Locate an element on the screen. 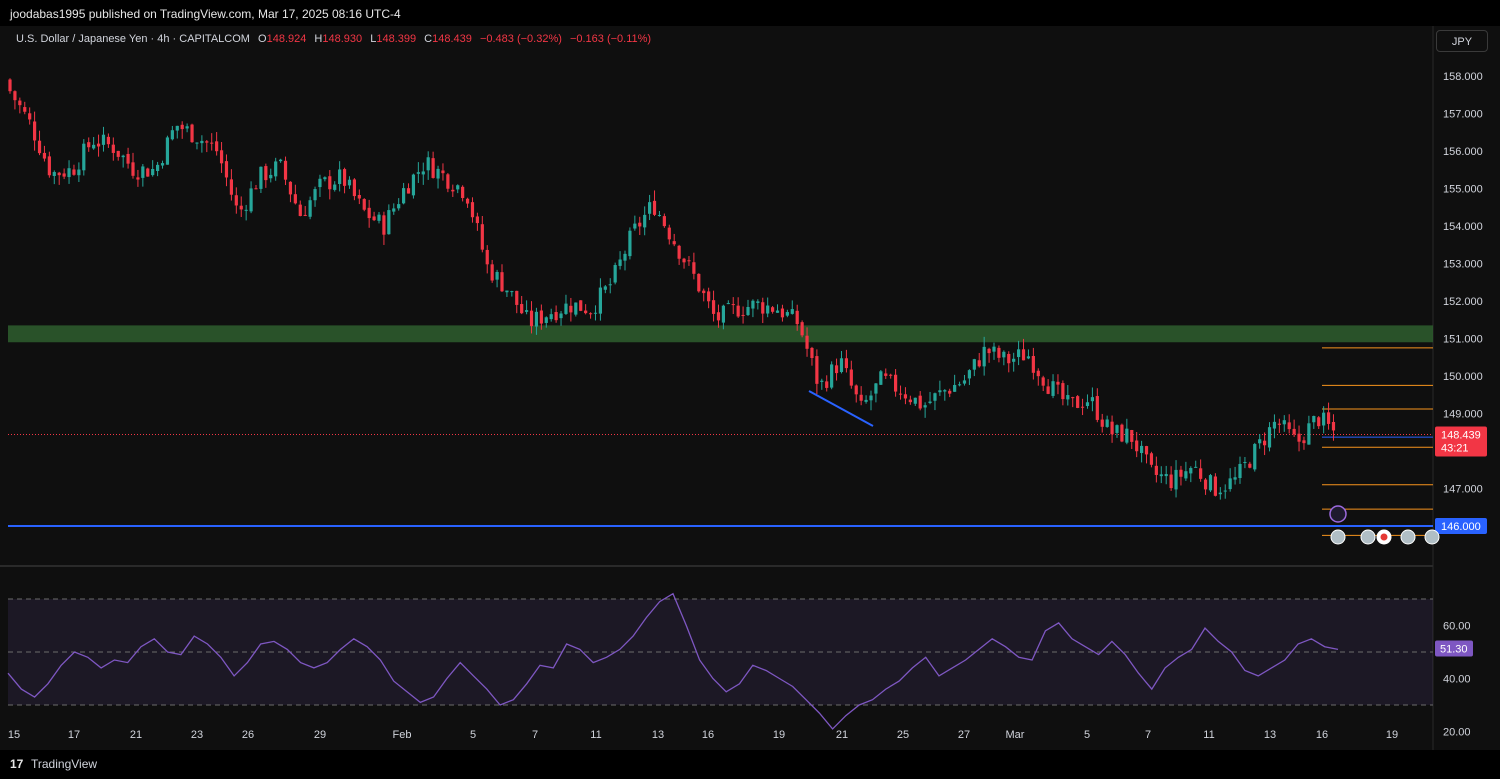  x-tick-label: 11 is located at coordinates (595, 735).